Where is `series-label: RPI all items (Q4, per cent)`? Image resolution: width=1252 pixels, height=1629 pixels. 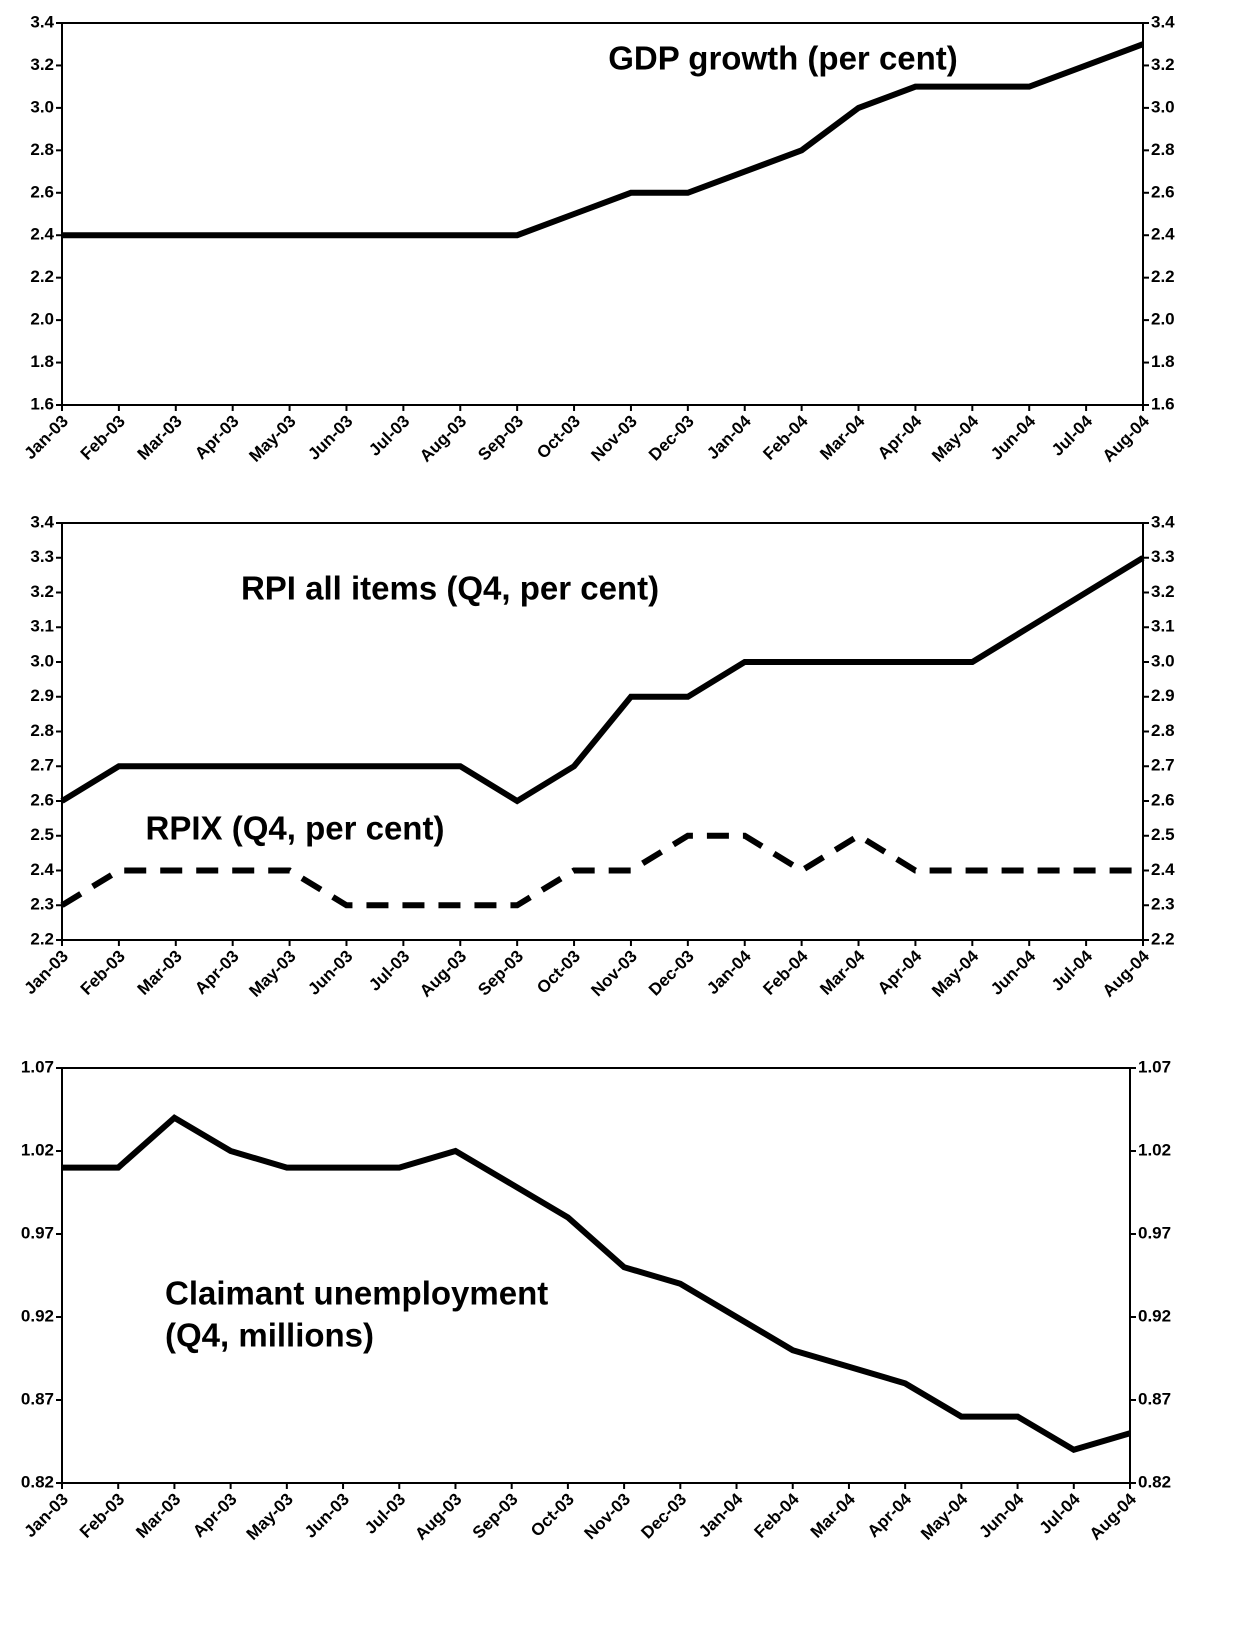
series-label: RPI all items (Q4, per cent) is located at coordinates (450, 588).